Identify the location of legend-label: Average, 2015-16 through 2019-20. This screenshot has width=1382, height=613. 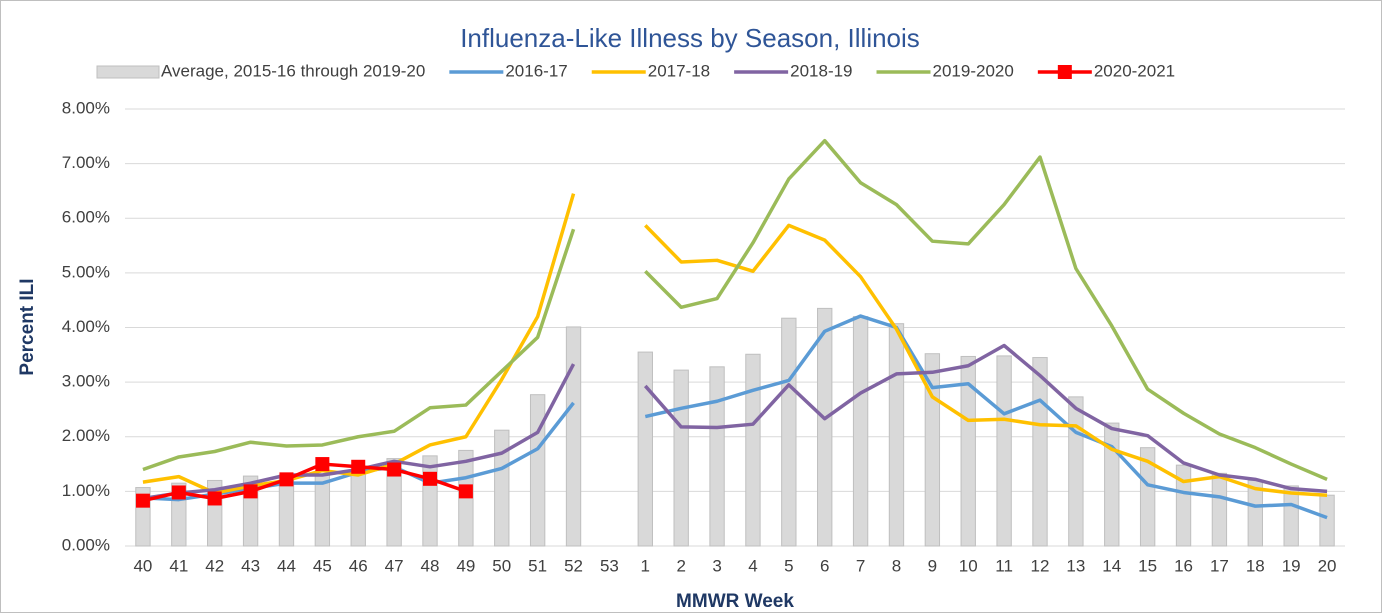
(293, 70).